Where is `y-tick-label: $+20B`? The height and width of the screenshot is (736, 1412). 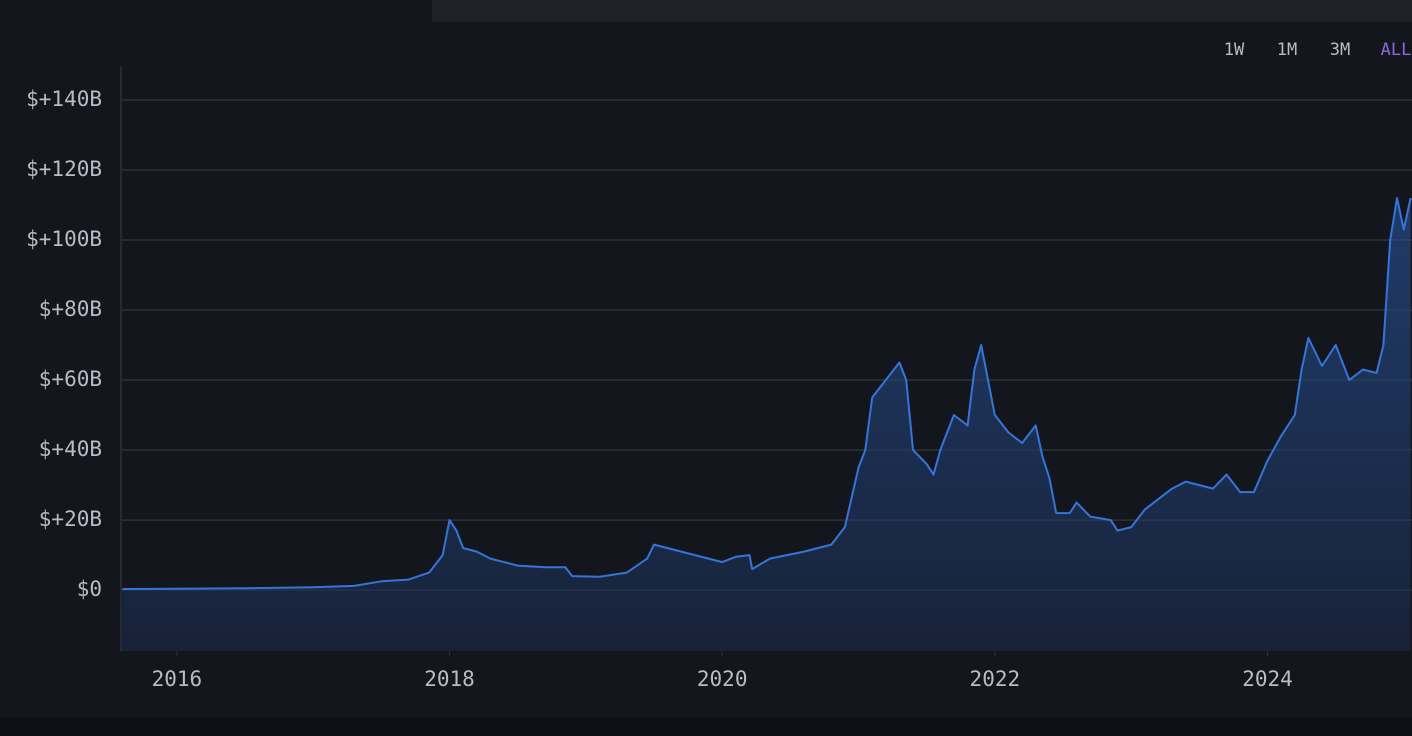
y-tick-label: $+20B is located at coordinates (70, 519).